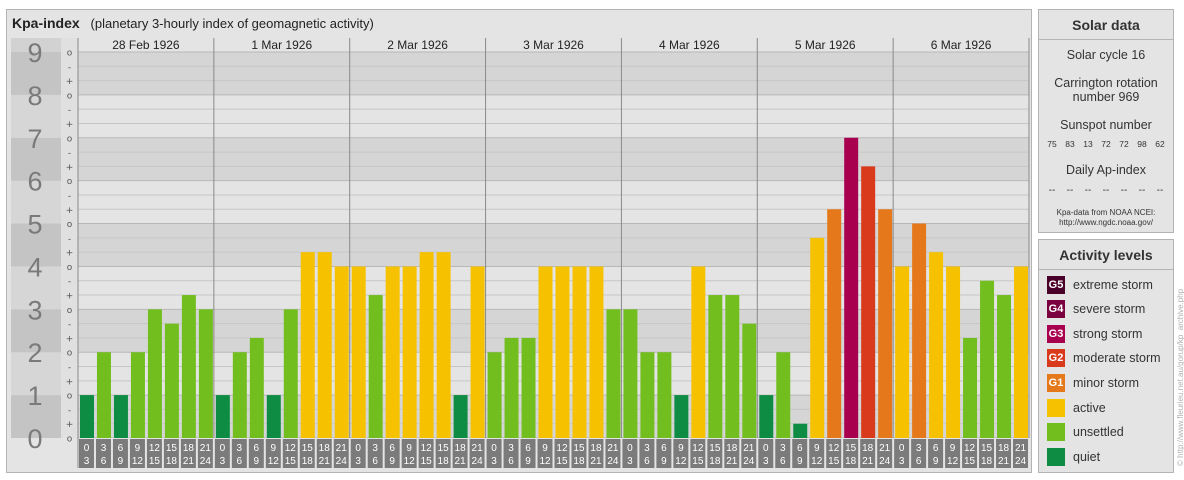  I want to click on y-tick-label: 8, so click(34, 96).